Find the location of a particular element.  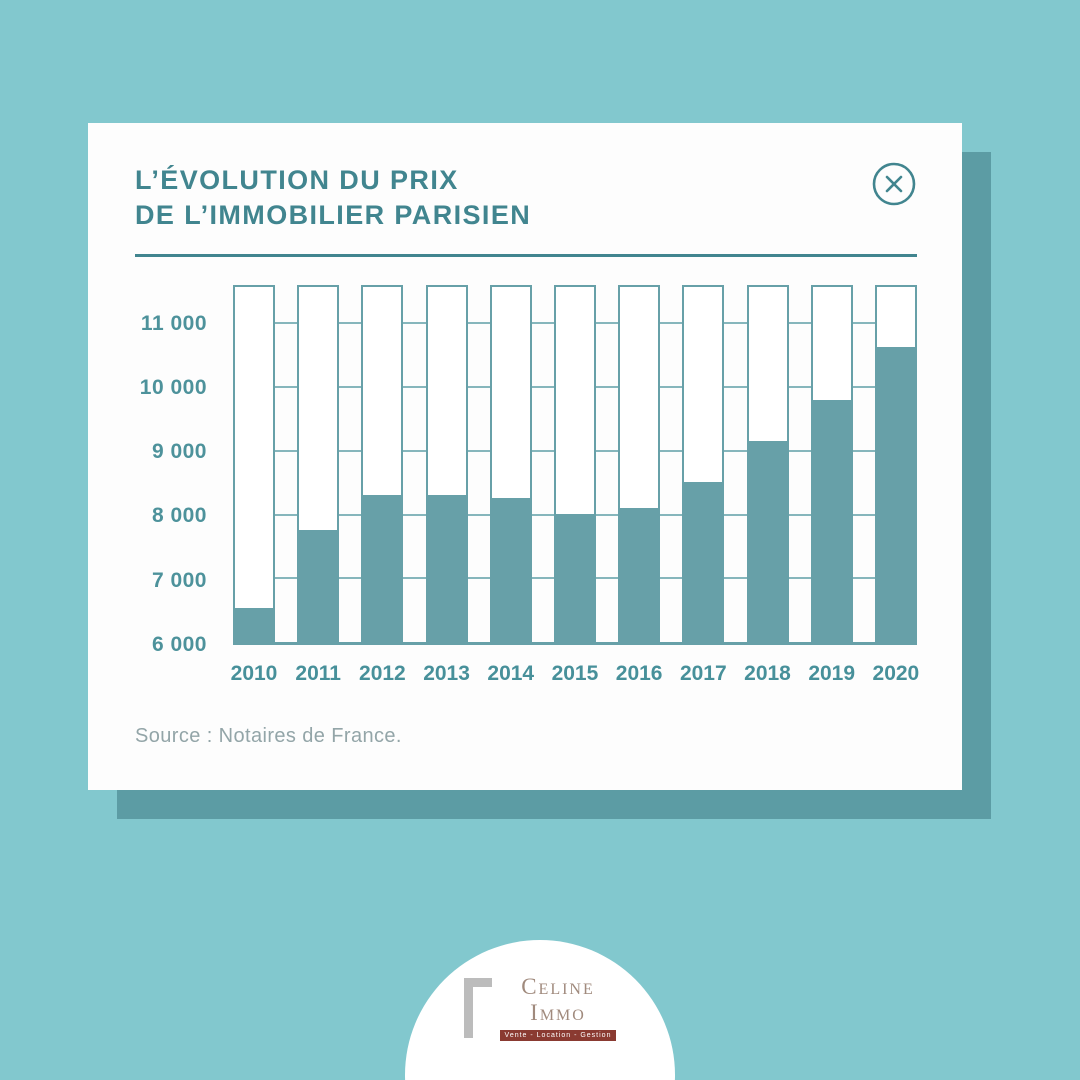

title-line-1: L’ÉVOLUTION DU PRIX is located at coordinates (297, 180).